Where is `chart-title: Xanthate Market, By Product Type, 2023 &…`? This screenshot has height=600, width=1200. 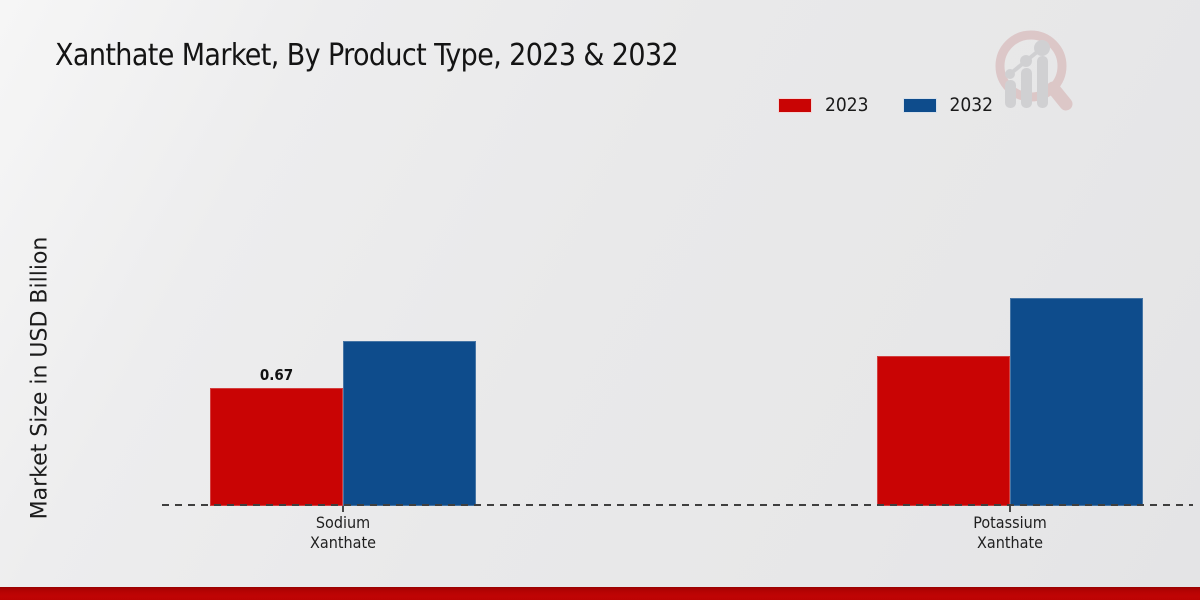 chart-title: Xanthate Market, By Product Type, 2023 &… is located at coordinates (367, 55).